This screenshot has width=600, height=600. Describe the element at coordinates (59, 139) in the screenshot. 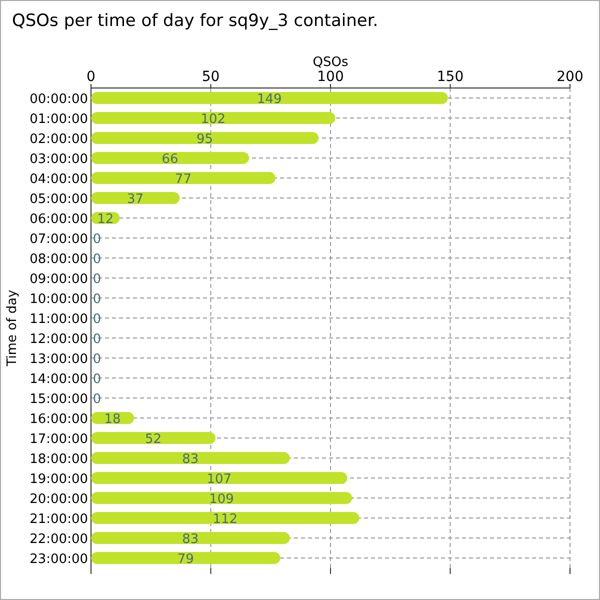

I see `y-tick-label: 02:00:00` at that location.